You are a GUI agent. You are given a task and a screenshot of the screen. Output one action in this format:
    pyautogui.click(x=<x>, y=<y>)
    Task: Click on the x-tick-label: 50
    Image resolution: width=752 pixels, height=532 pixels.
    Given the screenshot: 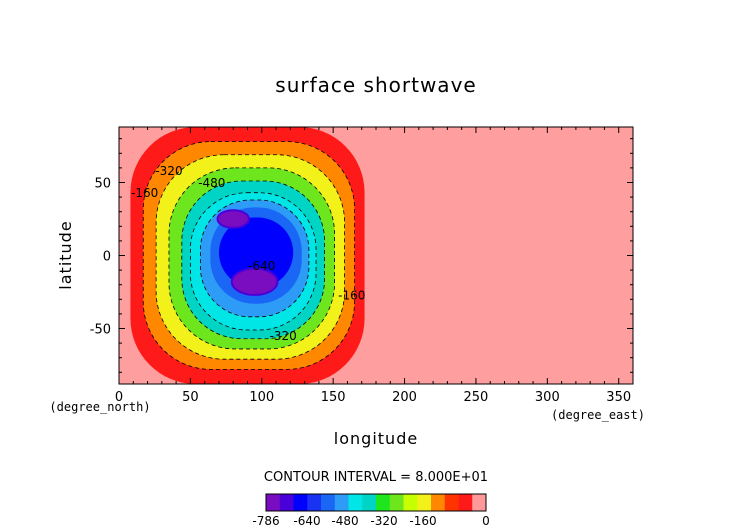 What is the action you would take?
    pyautogui.click(x=190, y=397)
    